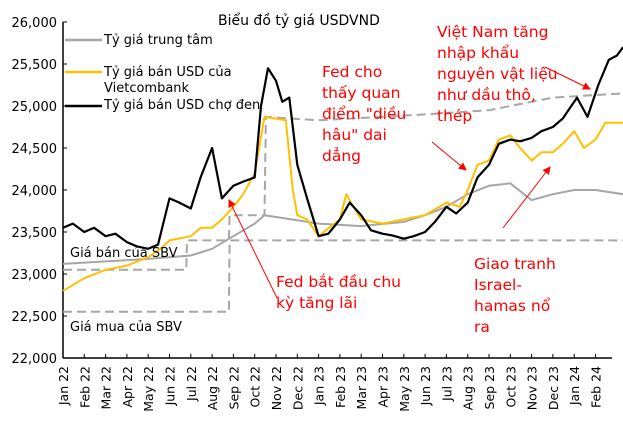 This screenshot has width=623, height=442. What do you see at coordinates (158, 40) in the screenshot?
I see `legend-entry-central-rate: Tỷ giá trung tâm` at bounding box center [158, 40].